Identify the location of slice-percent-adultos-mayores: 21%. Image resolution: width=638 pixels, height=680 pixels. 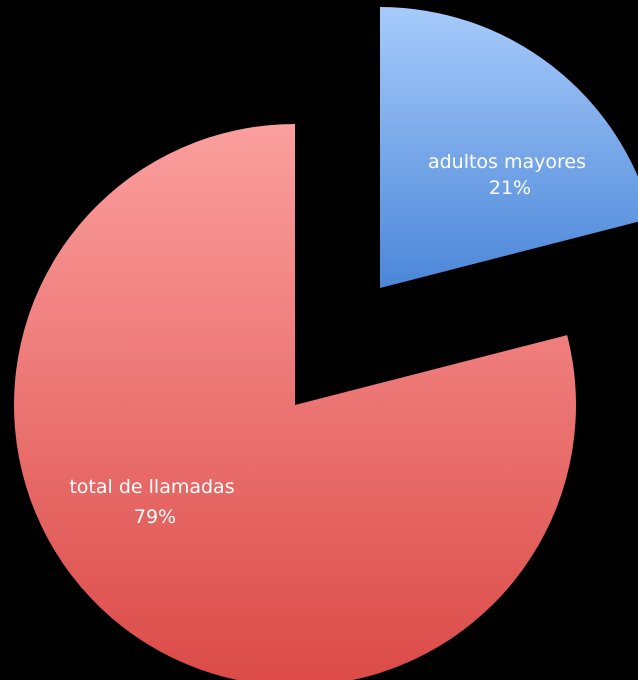
(510, 188).